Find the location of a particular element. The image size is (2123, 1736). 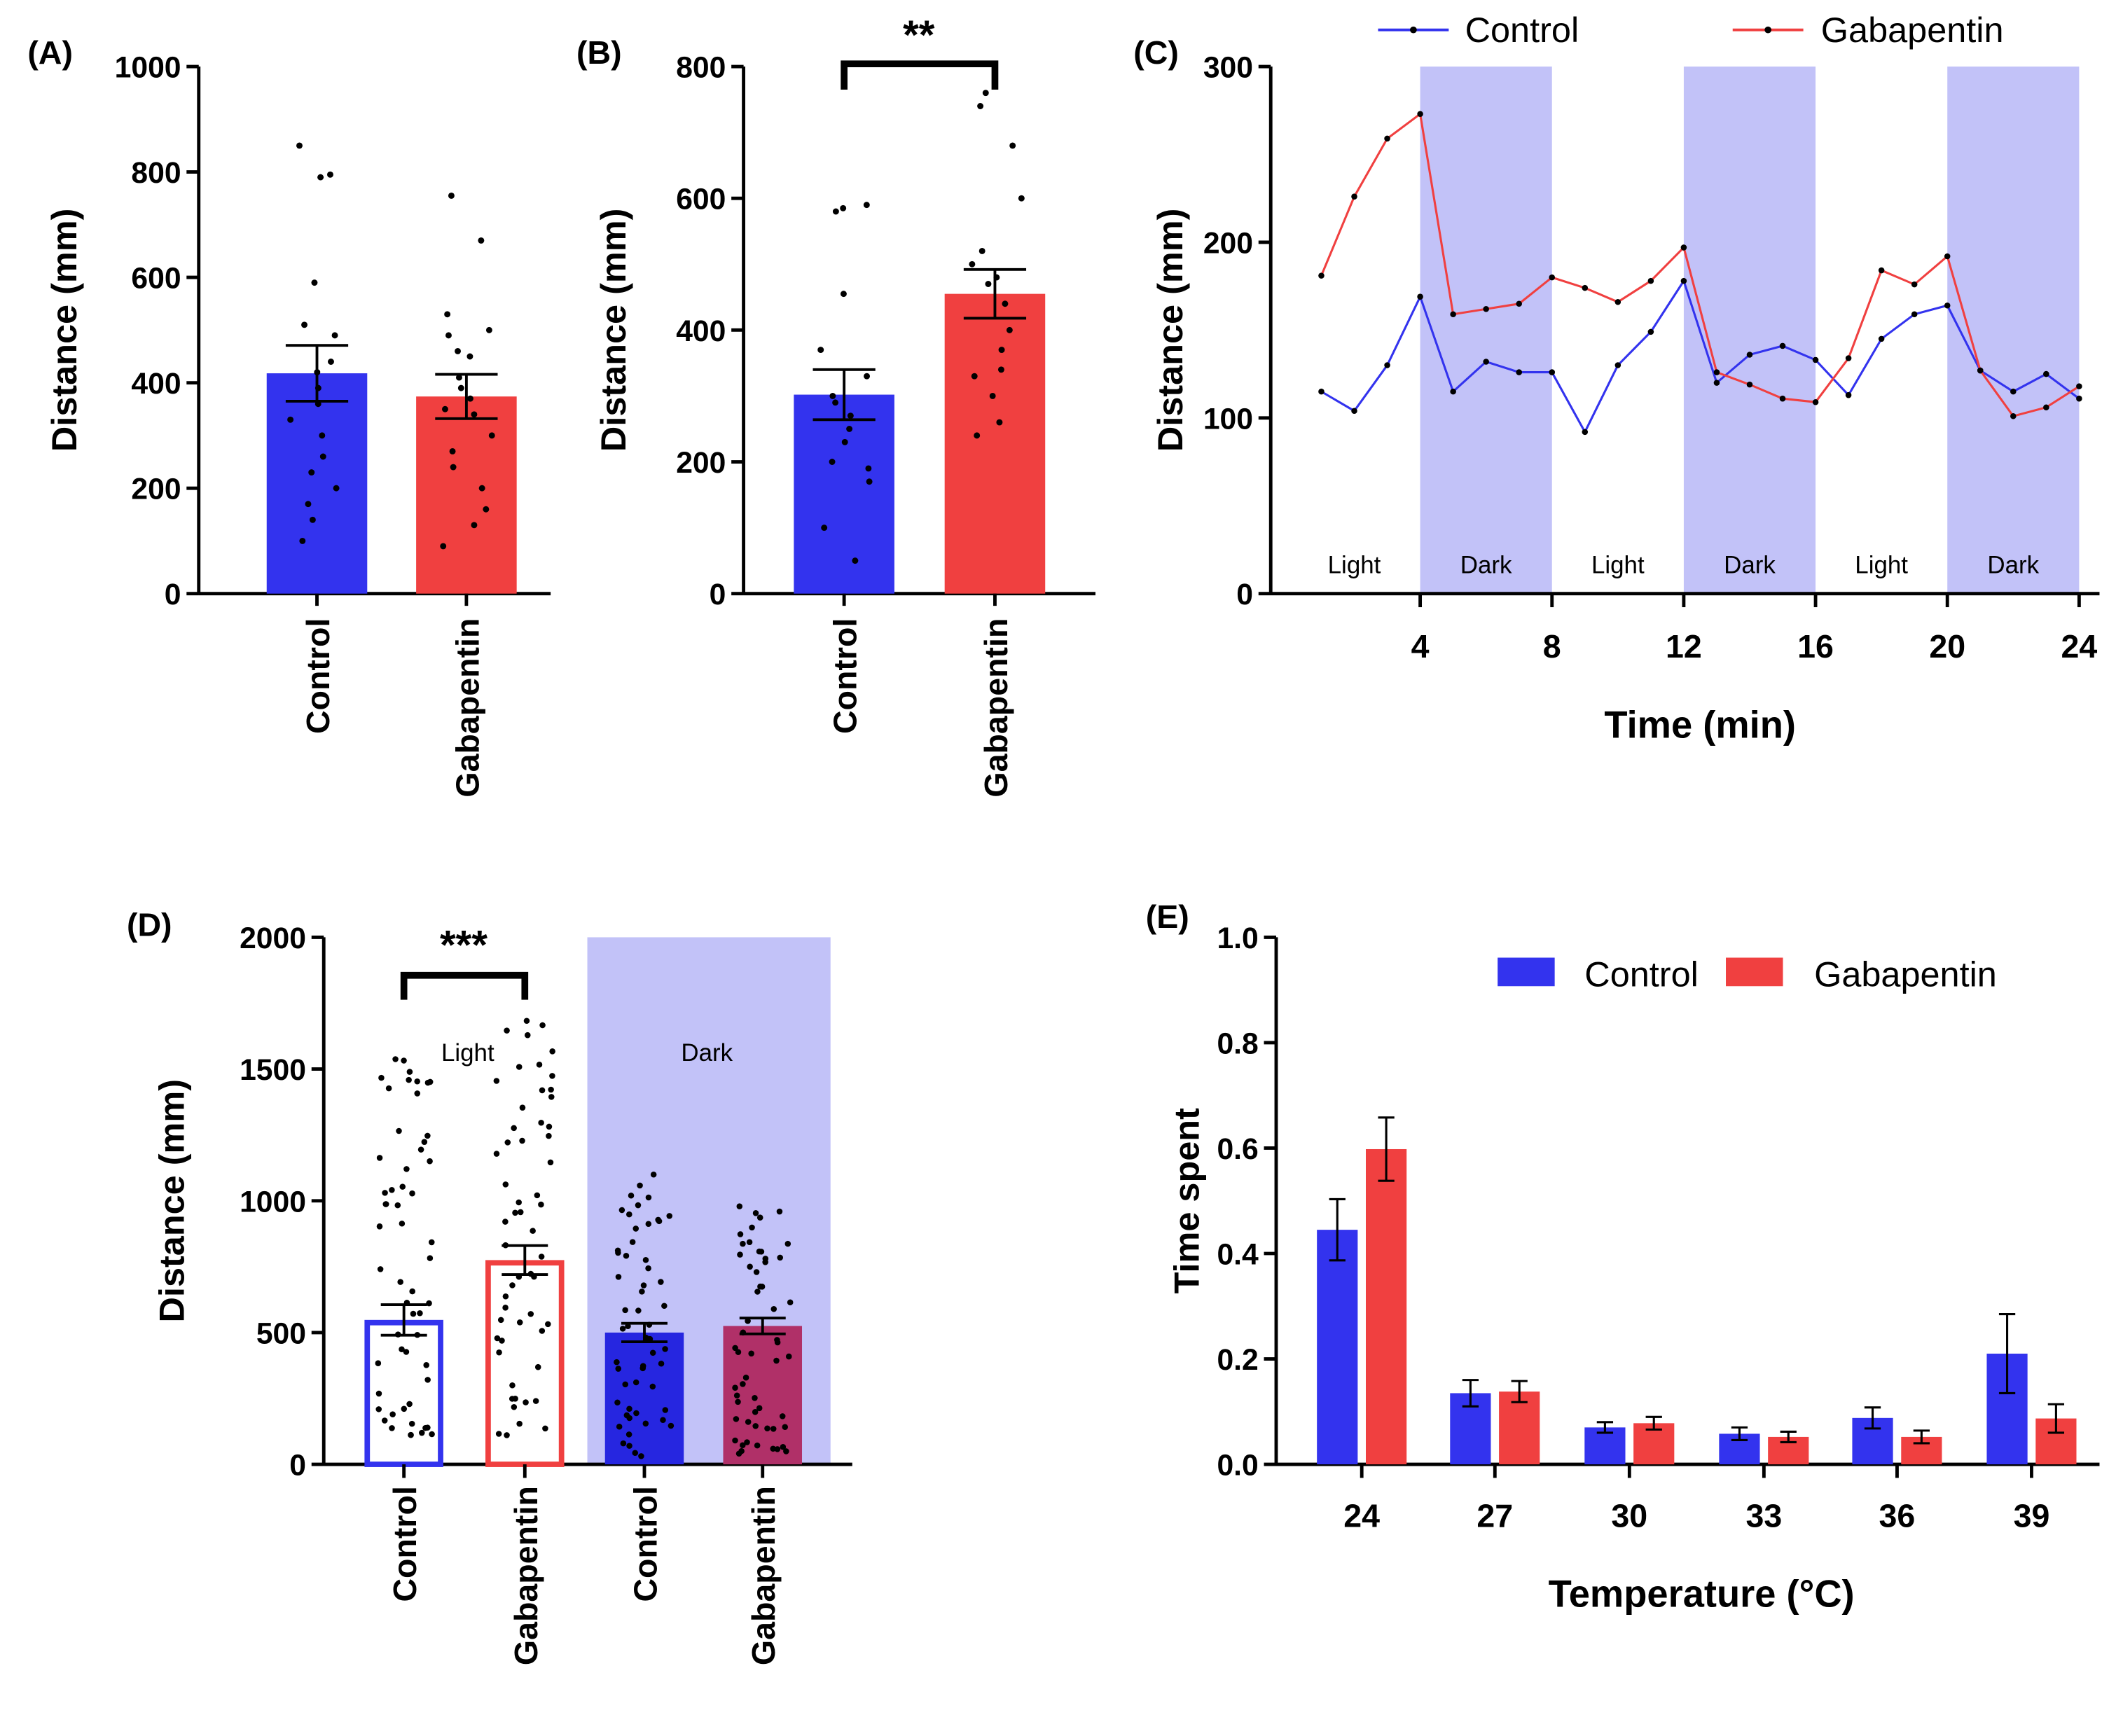

panel-b-y-tick-label: 0 is located at coordinates (718, 594).